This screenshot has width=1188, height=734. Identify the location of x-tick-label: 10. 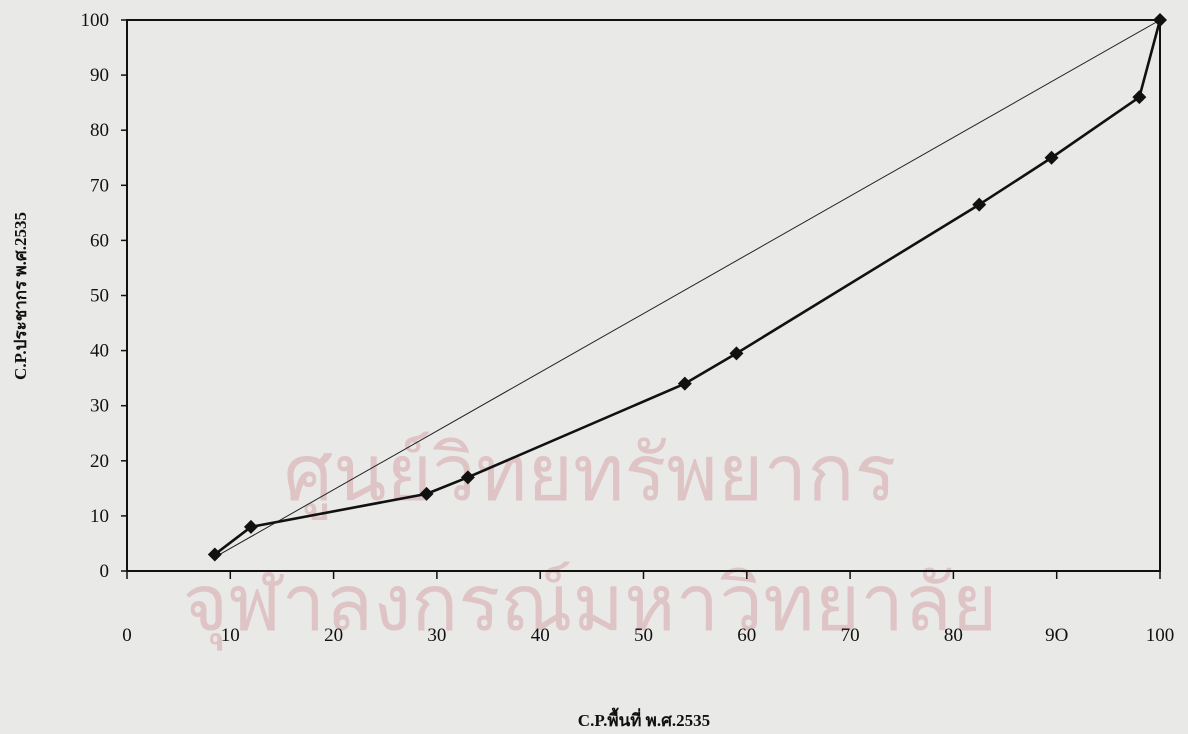
(230, 635).